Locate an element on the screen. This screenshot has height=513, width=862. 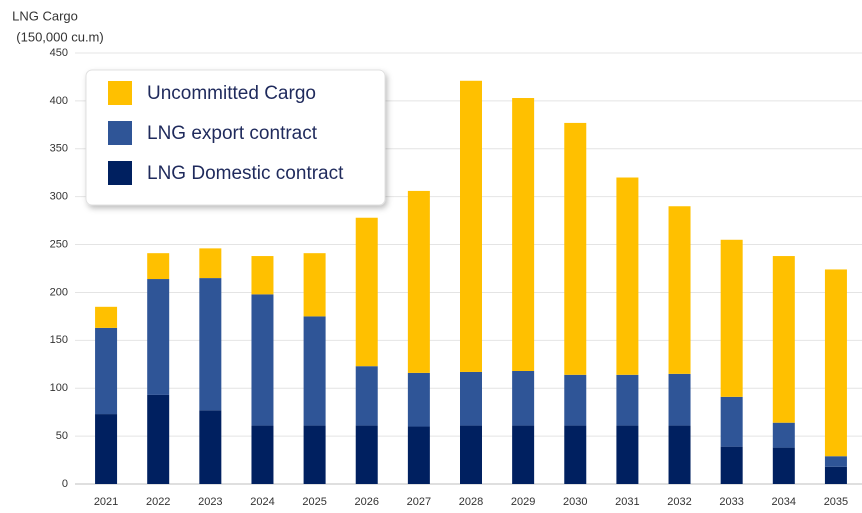
legend-label: LNG Domestic contract is located at coordinates (245, 173).